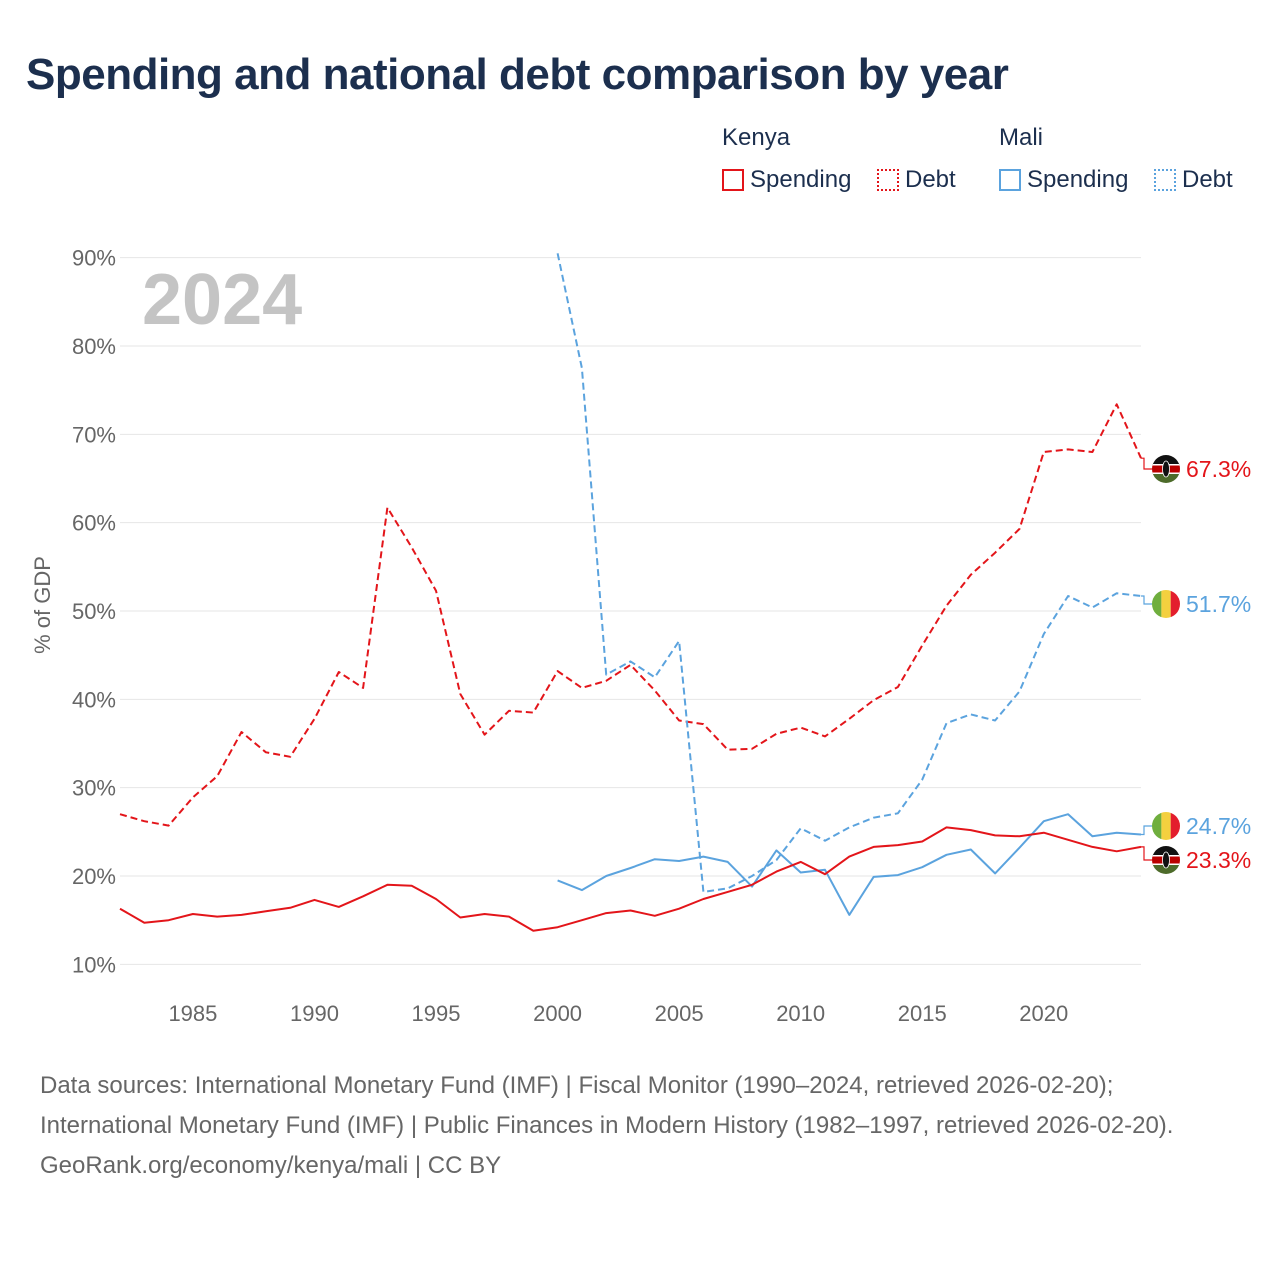 The width and height of the screenshot is (1280, 1280). I want to click on kenya-spending-line, so click(630, 879).